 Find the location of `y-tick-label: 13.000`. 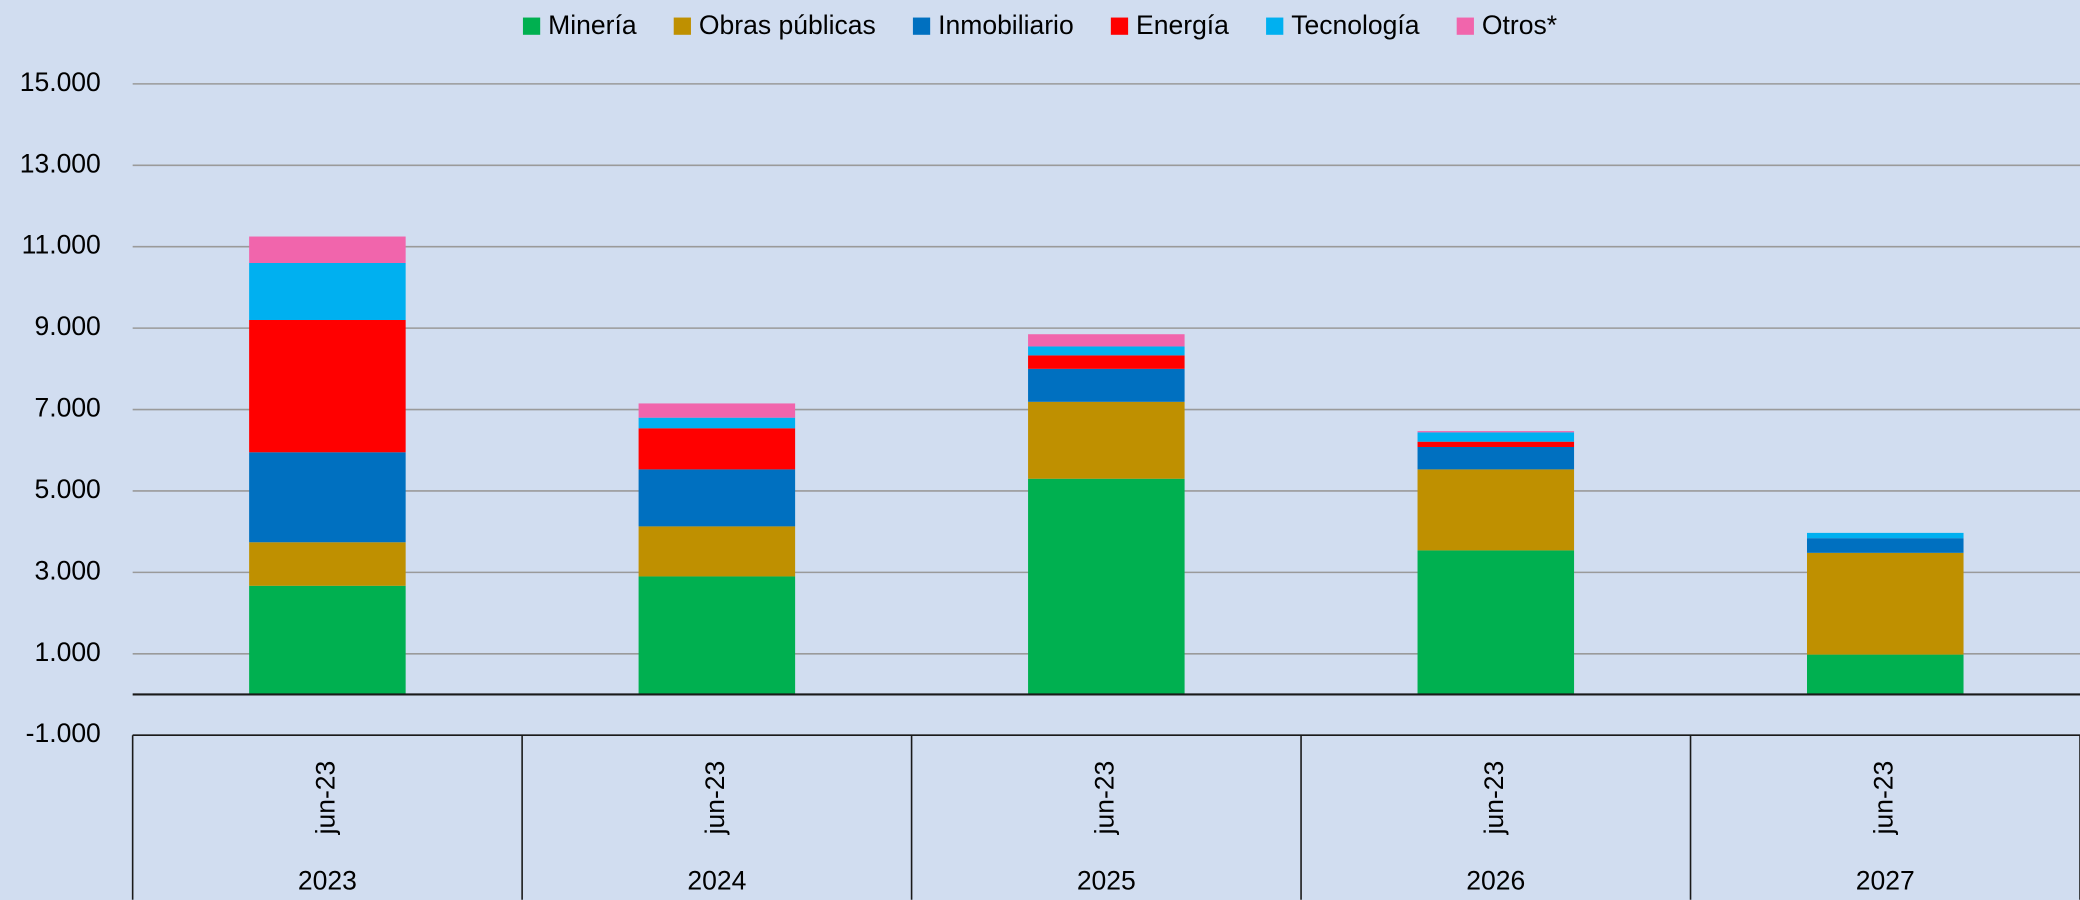

y-tick-label: 13.000 is located at coordinates (60, 163).